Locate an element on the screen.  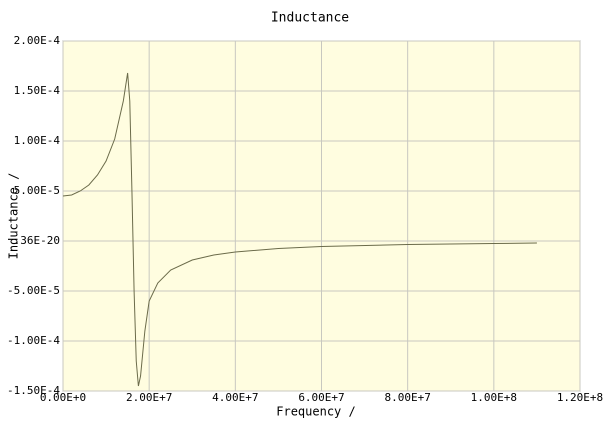
x-tick-label: 8.00E+7 is located at coordinates (407, 397).